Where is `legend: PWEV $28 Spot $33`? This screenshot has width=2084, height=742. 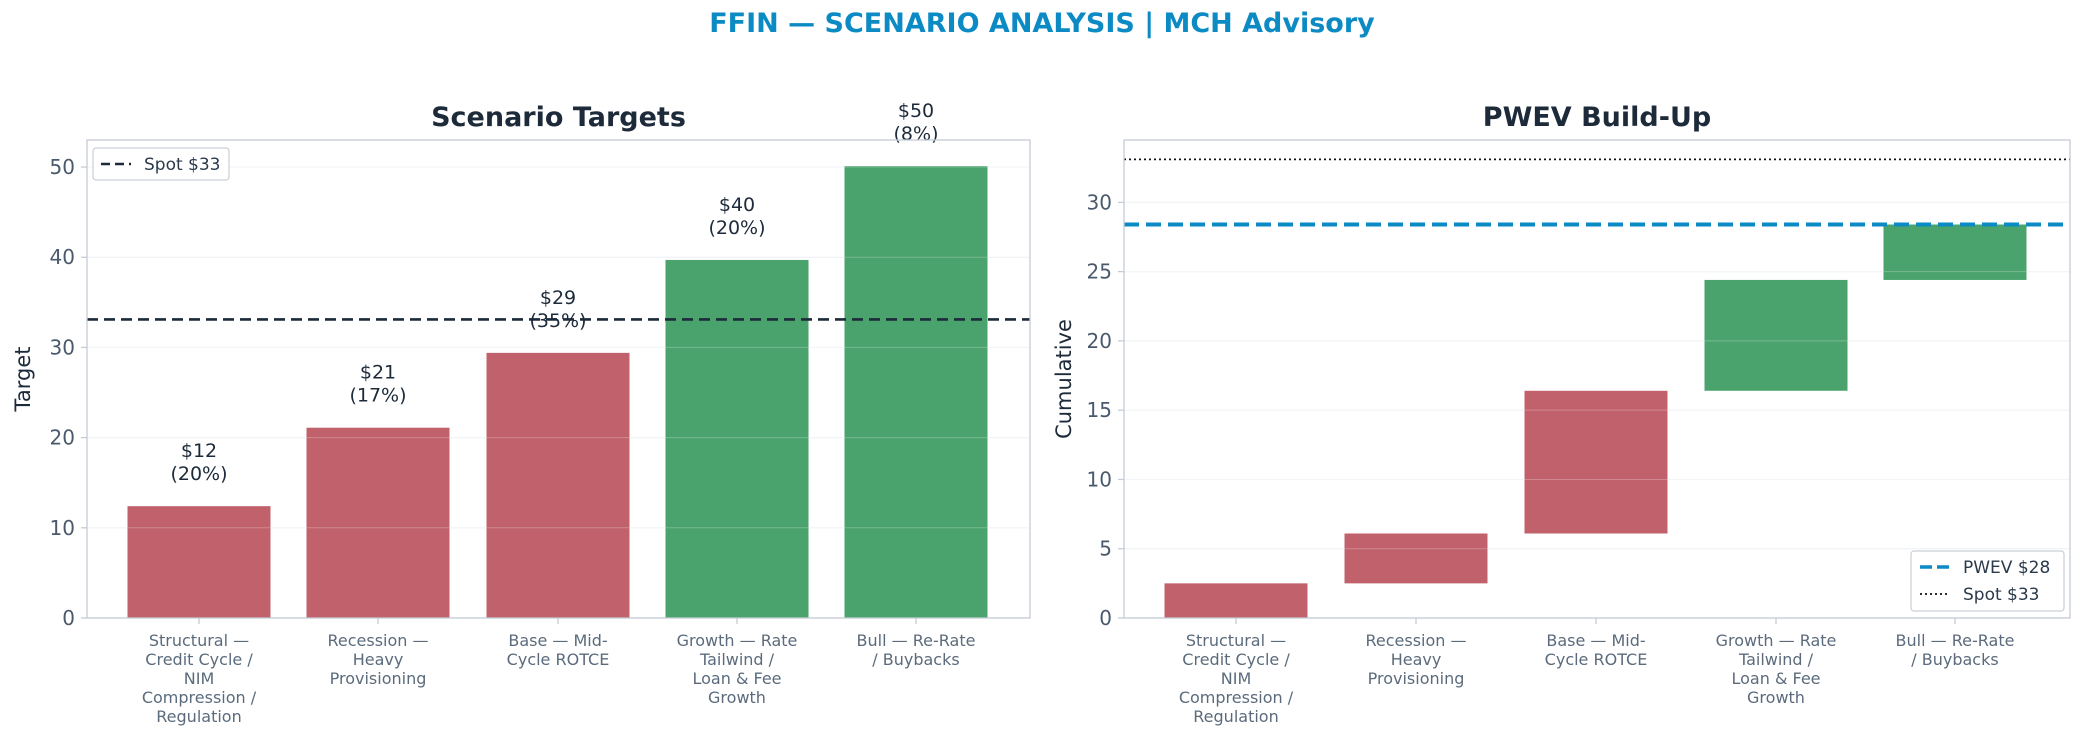 legend: PWEV $28 Spot $33 is located at coordinates (1987, 581).